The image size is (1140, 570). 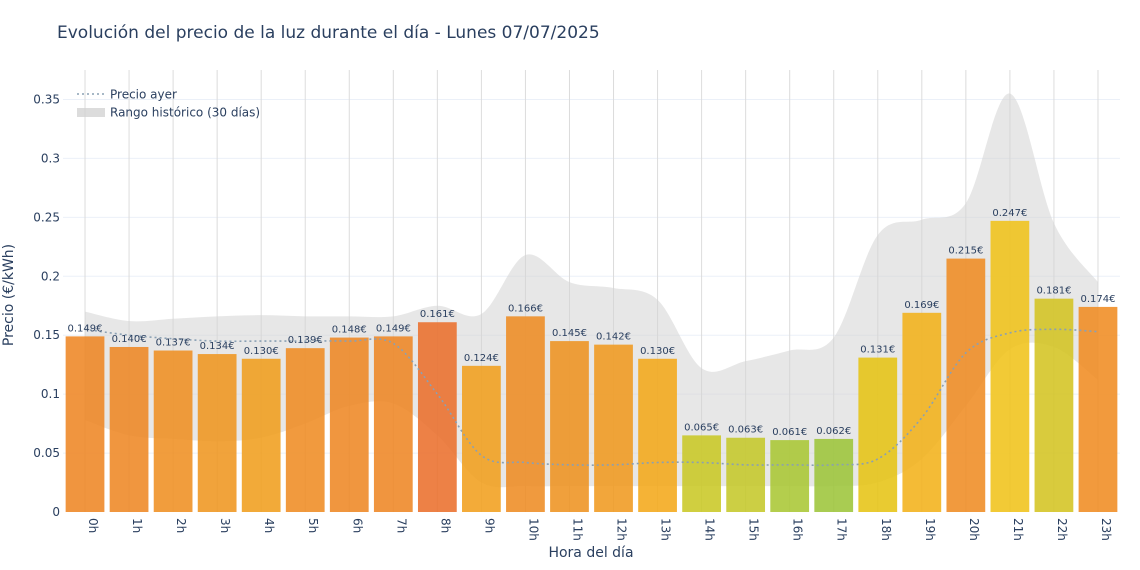 What do you see at coordinates (129, 339) in the screenshot?
I see `bar-label-1h: 0.140€` at bounding box center [129, 339].